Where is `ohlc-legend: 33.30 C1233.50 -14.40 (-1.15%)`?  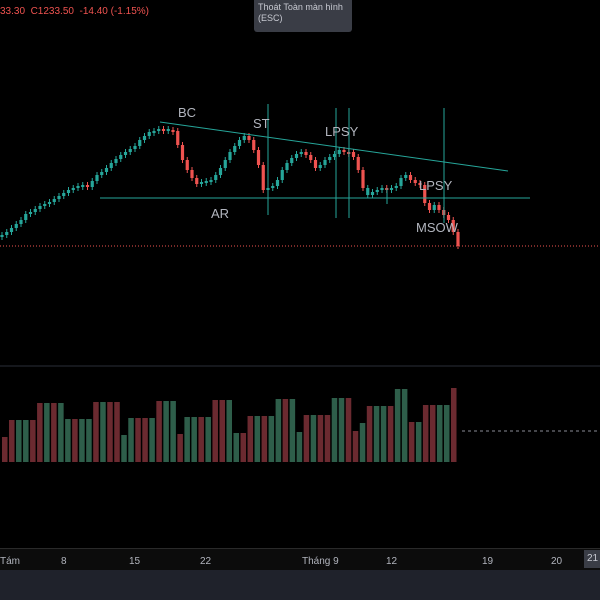
ohlc-legend: 33.30 C1233.50 -14.40 (-1.15%) is located at coordinates (74, 11).